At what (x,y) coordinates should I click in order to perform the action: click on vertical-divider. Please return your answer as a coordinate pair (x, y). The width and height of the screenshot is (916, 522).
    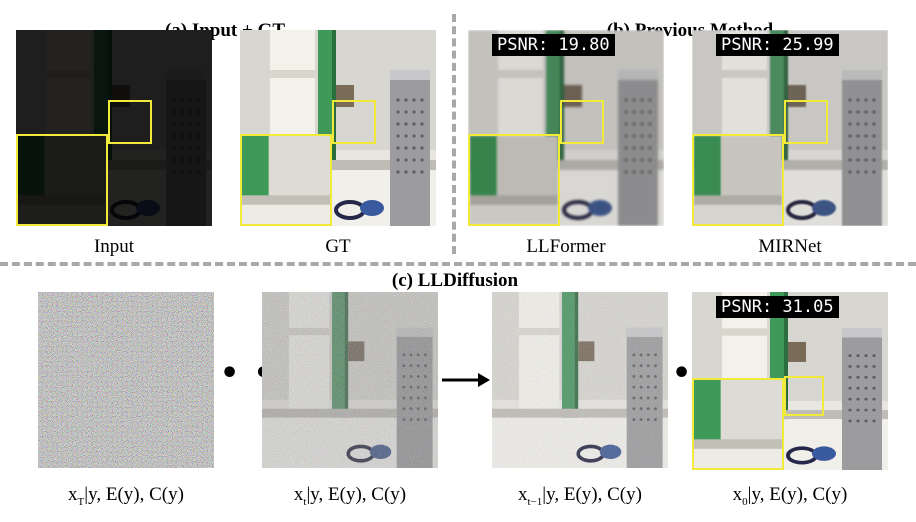
    Looking at the image, I should click on (454, 134).